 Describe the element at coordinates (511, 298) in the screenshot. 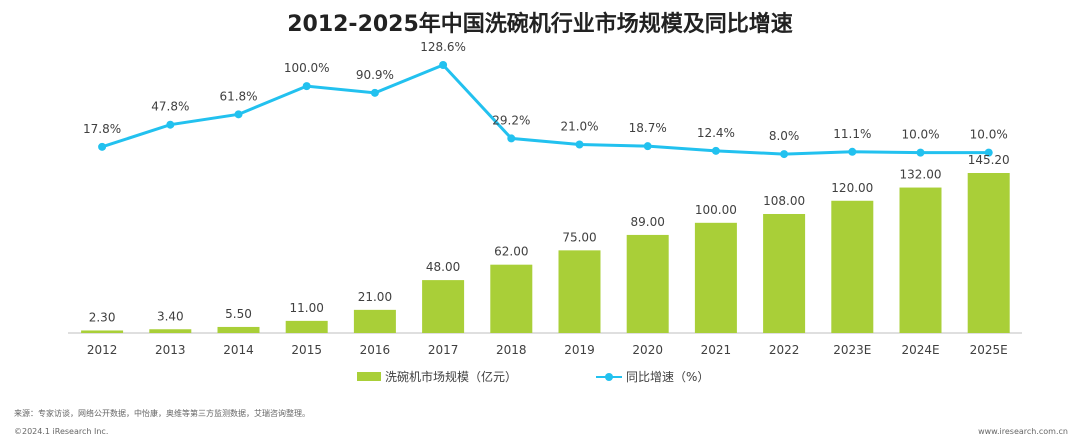

I see `bar-2018` at that location.